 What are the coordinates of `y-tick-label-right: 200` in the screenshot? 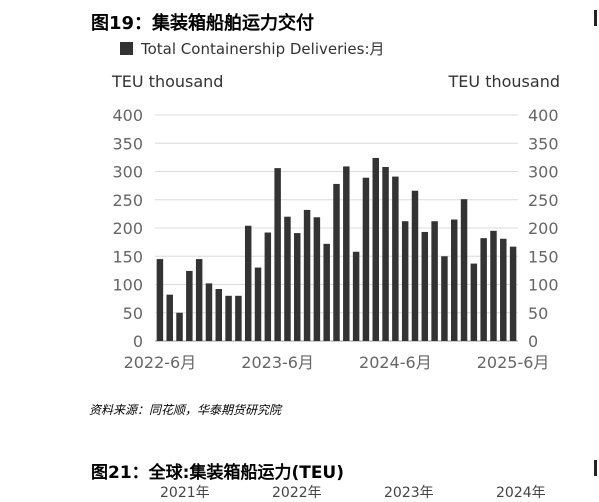 It's located at (543, 228).